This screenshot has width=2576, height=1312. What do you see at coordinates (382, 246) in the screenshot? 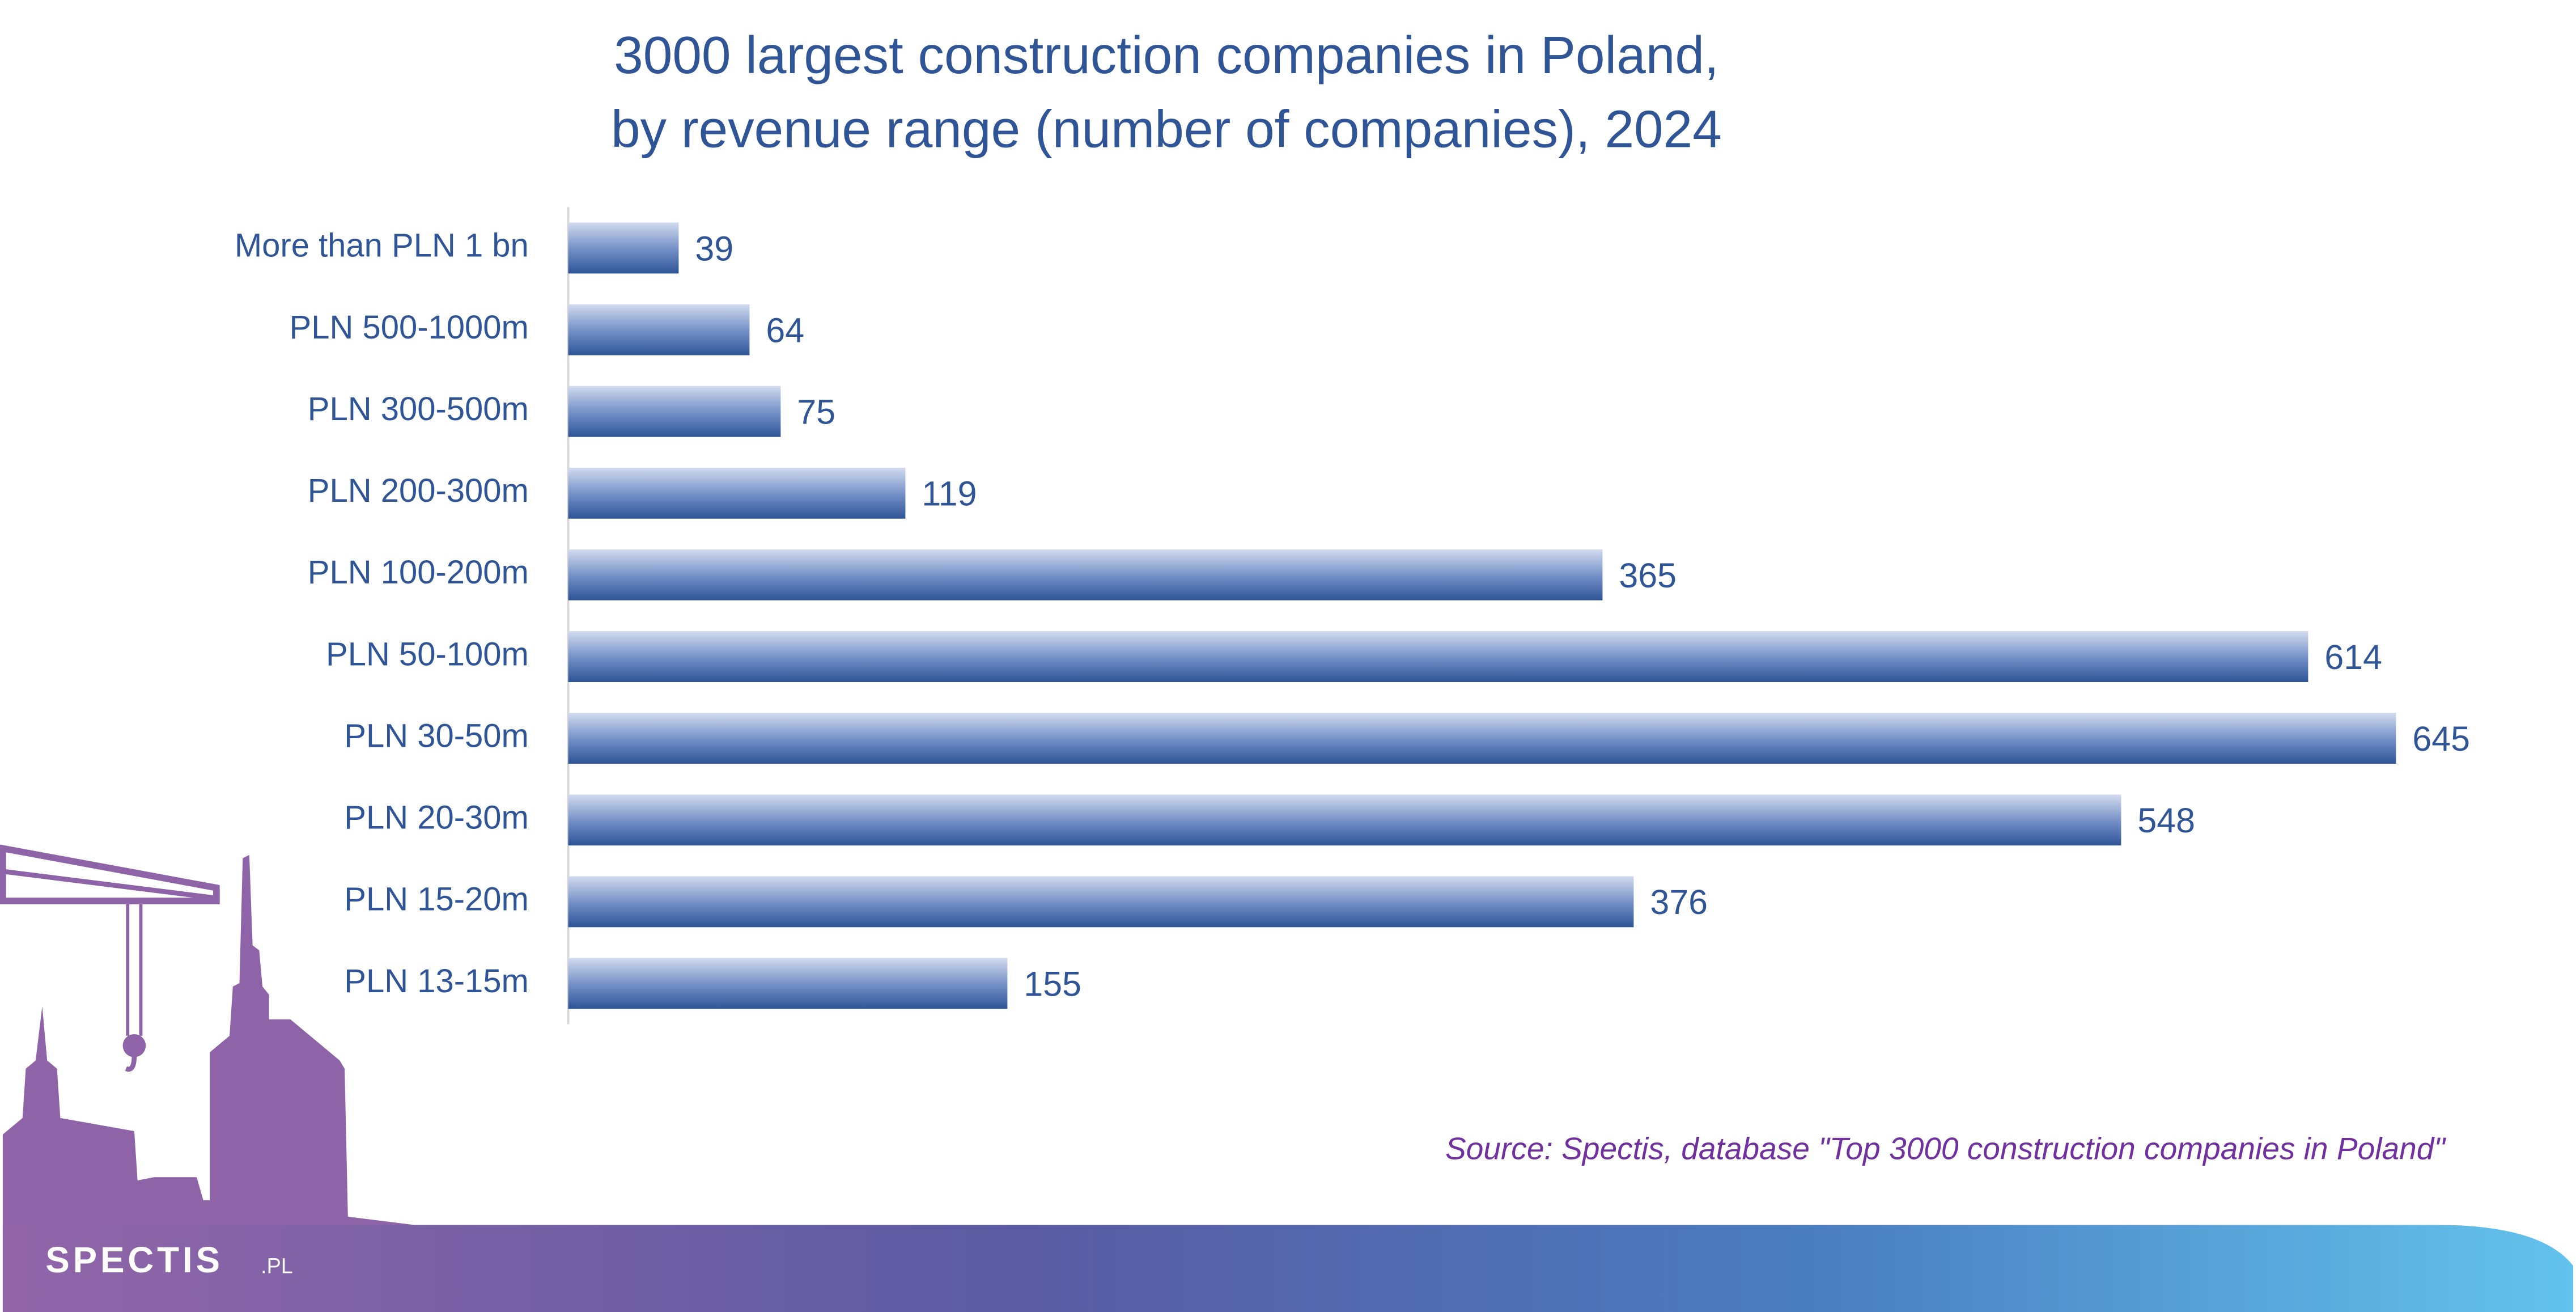
I see `category-label: More than PLN 1 bn` at bounding box center [382, 246].